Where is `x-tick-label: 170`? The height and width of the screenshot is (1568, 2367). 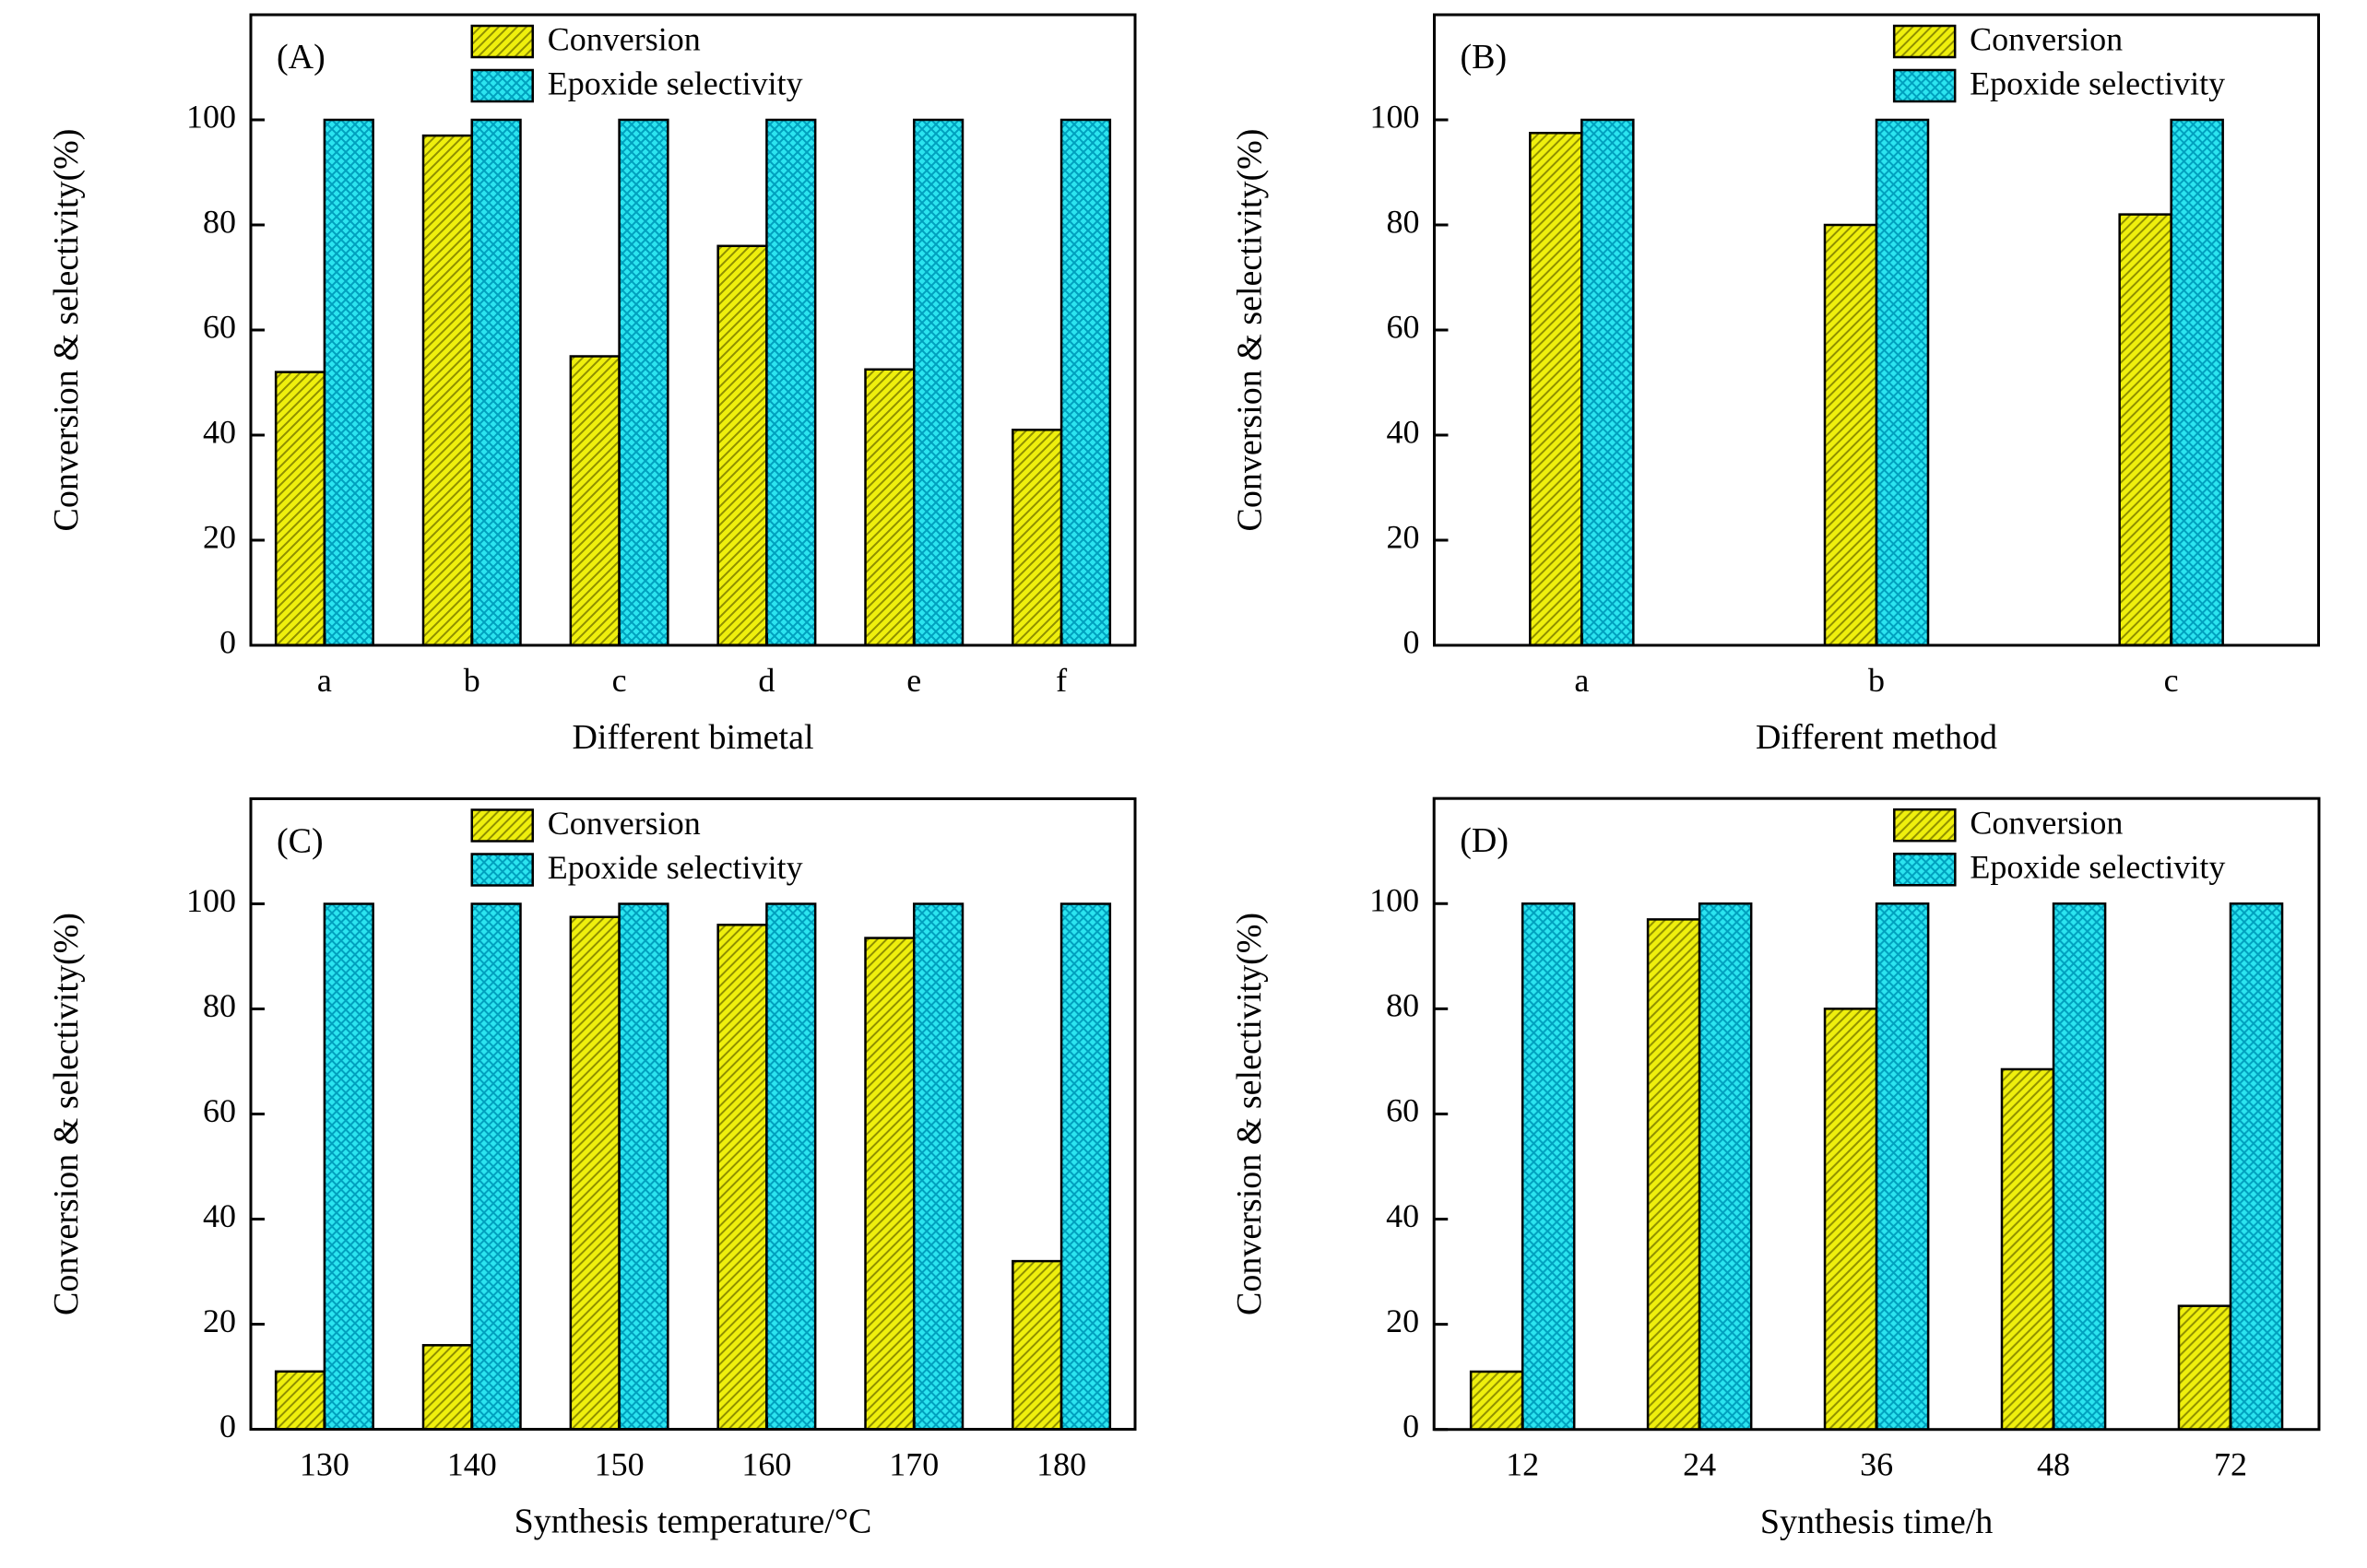
x-tick-label: 170 is located at coordinates (914, 1464).